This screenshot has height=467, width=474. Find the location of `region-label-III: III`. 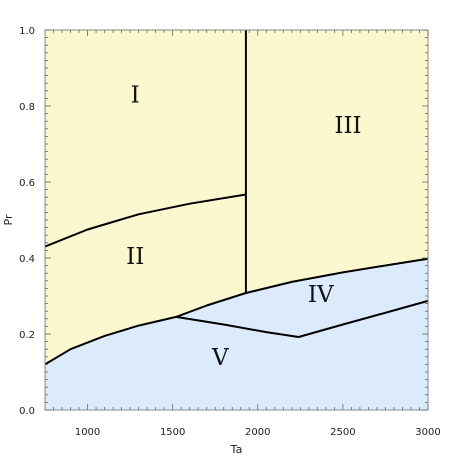

region-label-III: III is located at coordinates (347, 126).